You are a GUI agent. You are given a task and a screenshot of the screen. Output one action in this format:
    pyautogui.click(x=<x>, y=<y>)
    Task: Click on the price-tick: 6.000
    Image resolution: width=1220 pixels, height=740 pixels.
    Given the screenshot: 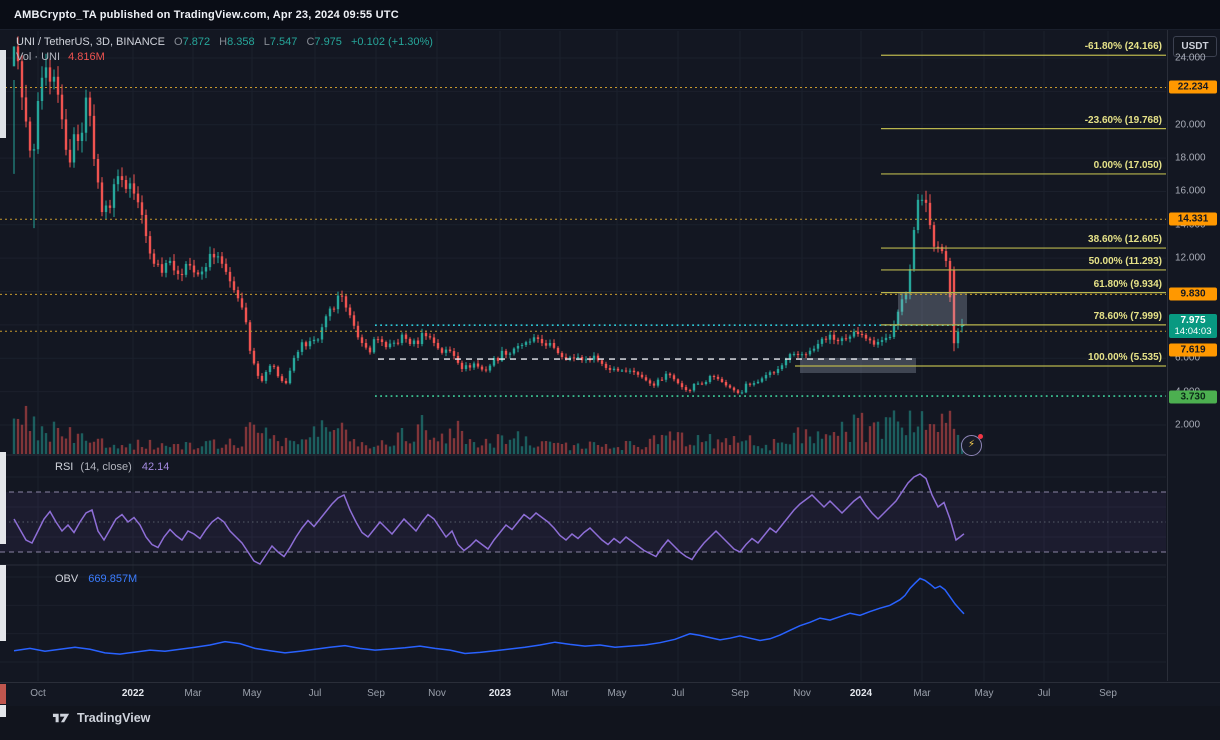 What is the action you would take?
    pyautogui.click(x=1188, y=358)
    